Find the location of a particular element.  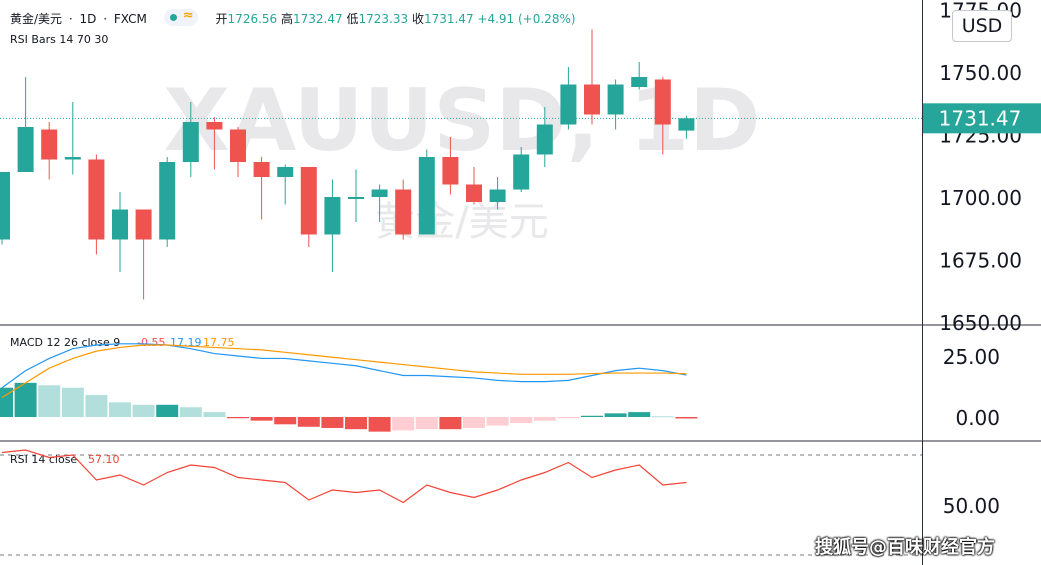

symbol-name: 黄金/美元 is located at coordinates (36, 19).